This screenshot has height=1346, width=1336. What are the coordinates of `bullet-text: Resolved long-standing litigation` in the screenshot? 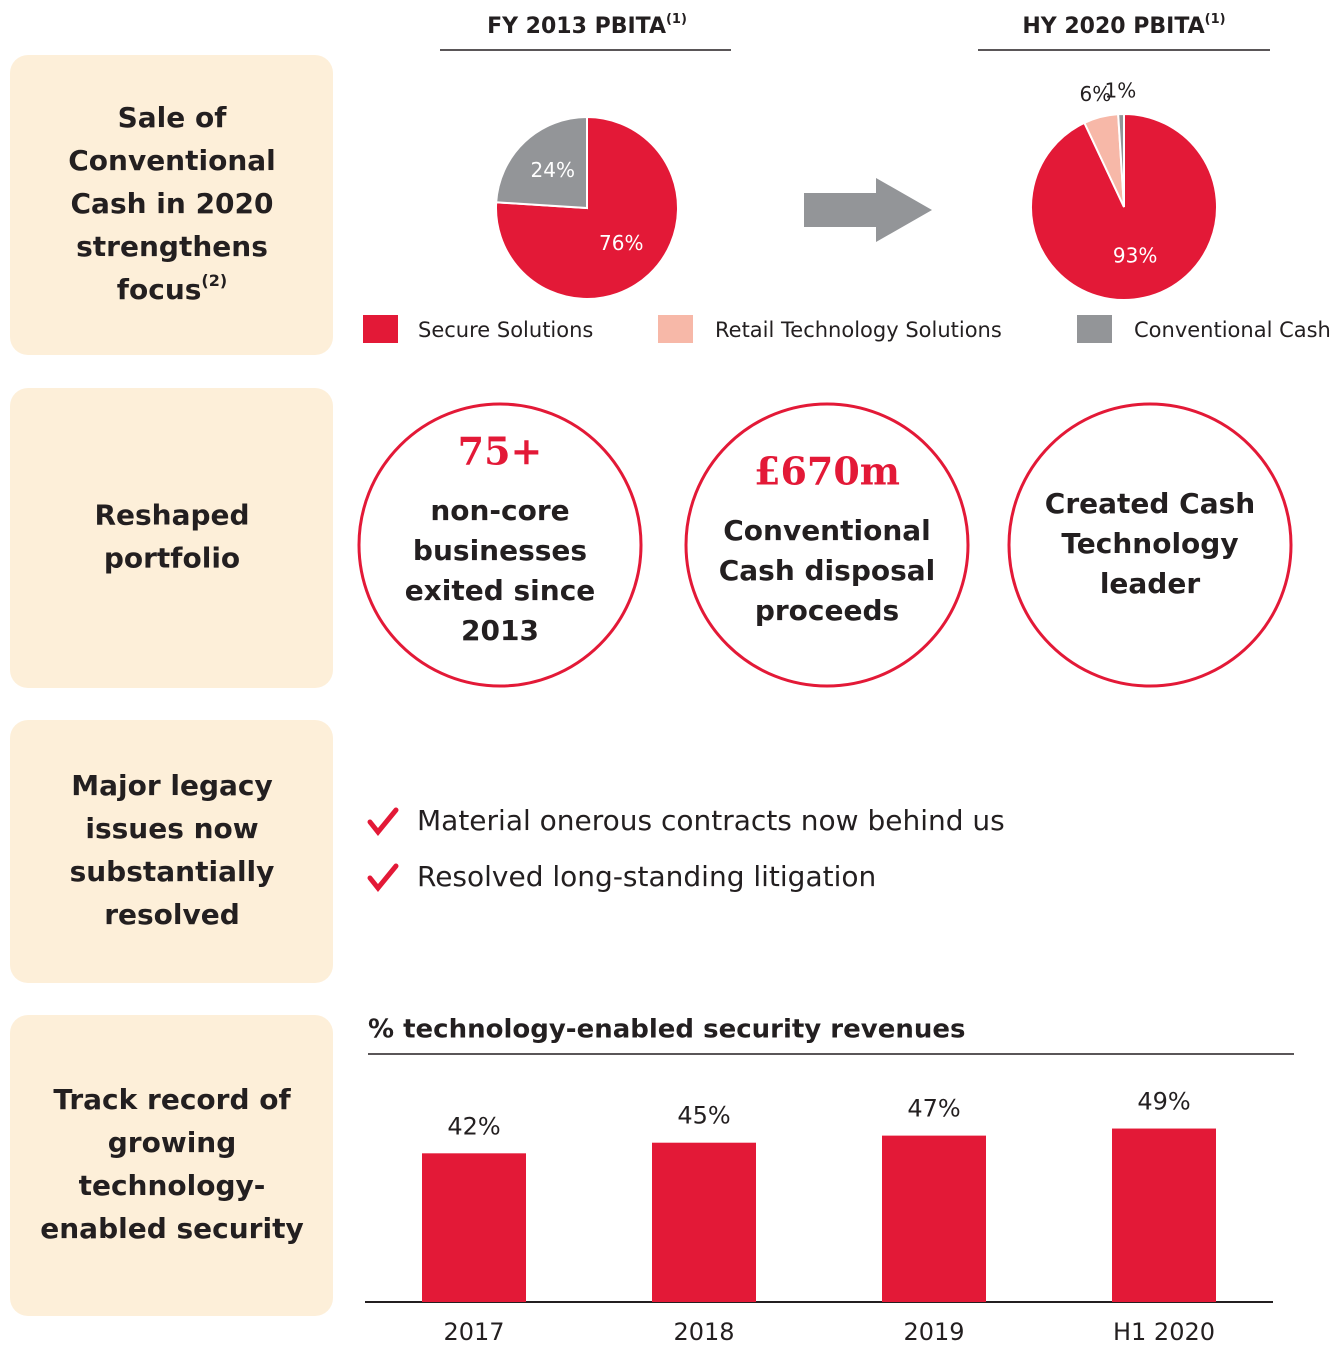 It's located at (646, 876).